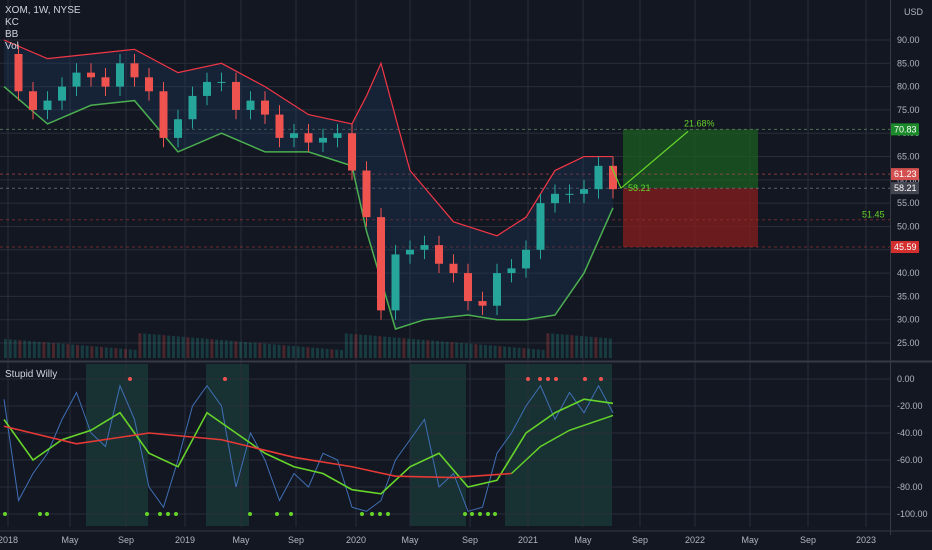 This screenshot has width=932, height=550. What do you see at coordinates (31, 374) in the screenshot?
I see `oscillator-title: Stupid Willy` at bounding box center [31, 374].